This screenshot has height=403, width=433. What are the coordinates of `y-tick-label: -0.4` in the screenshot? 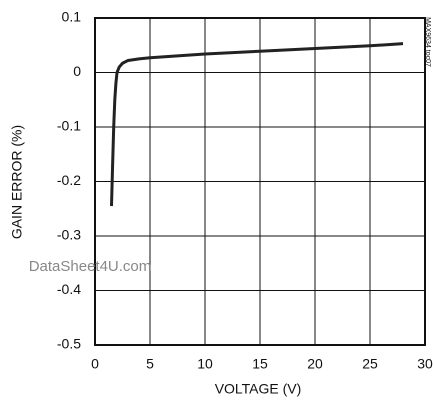 It's located at (69, 289).